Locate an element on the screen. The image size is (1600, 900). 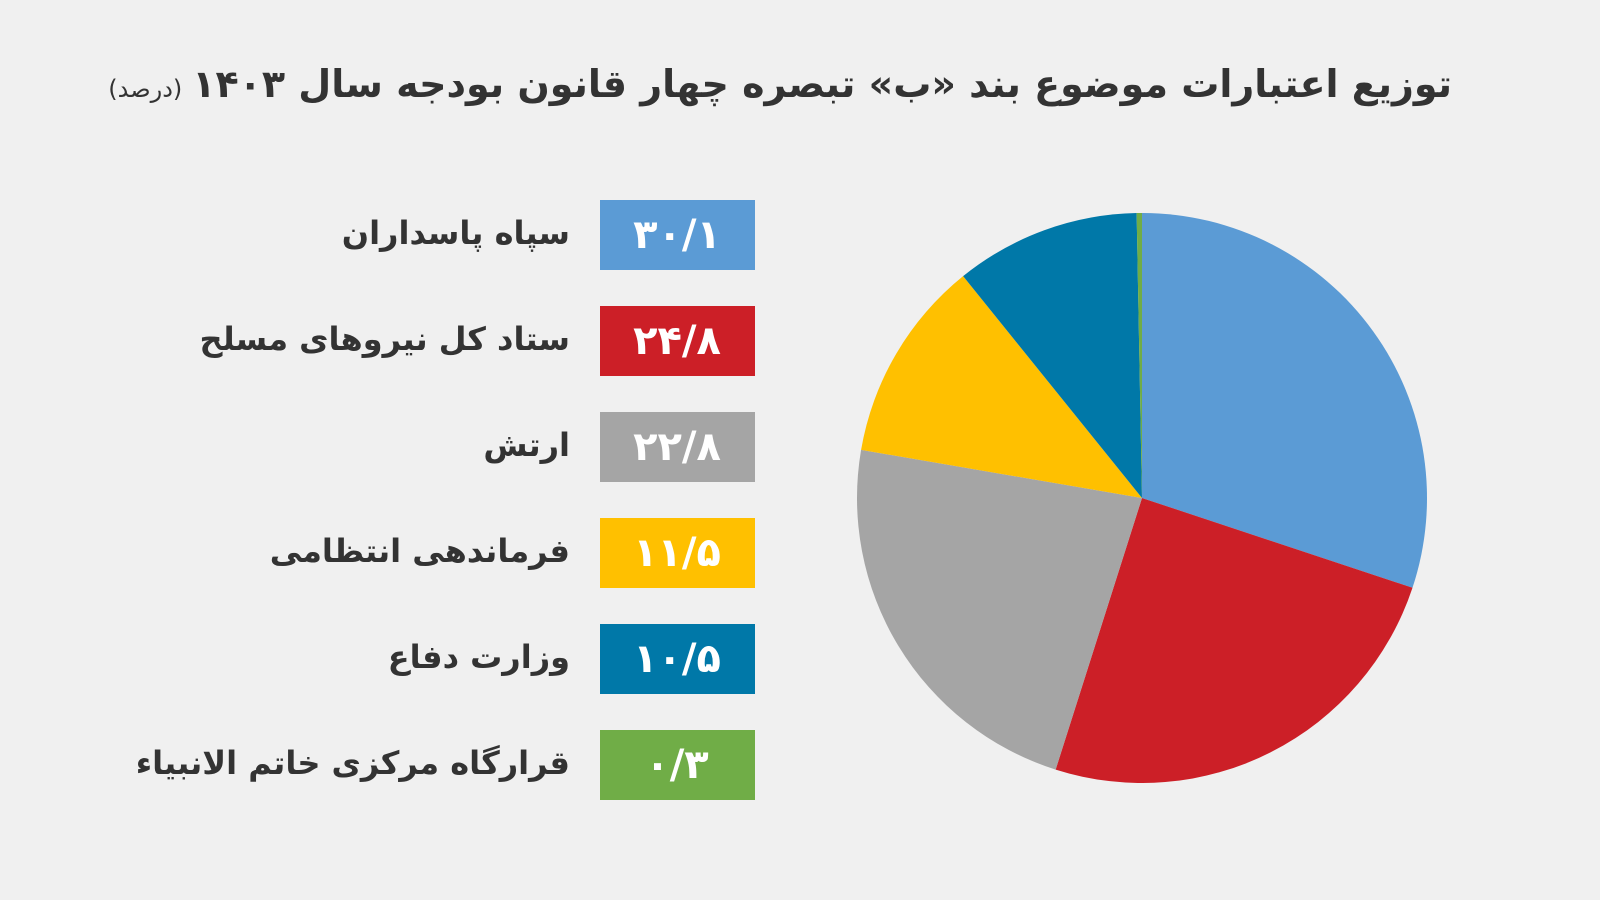
value-label: ۳۰/۱ is located at coordinates (677, 235).